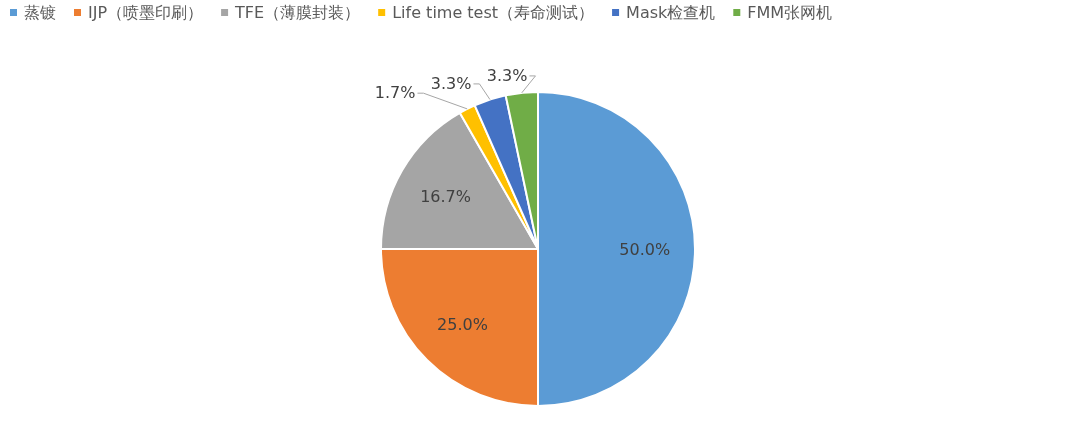 The image size is (1080, 421). What do you see at coordinates (645, 249) in the screenshot?
I see `data-label: 50.0%` at bounding box center [645, 249].